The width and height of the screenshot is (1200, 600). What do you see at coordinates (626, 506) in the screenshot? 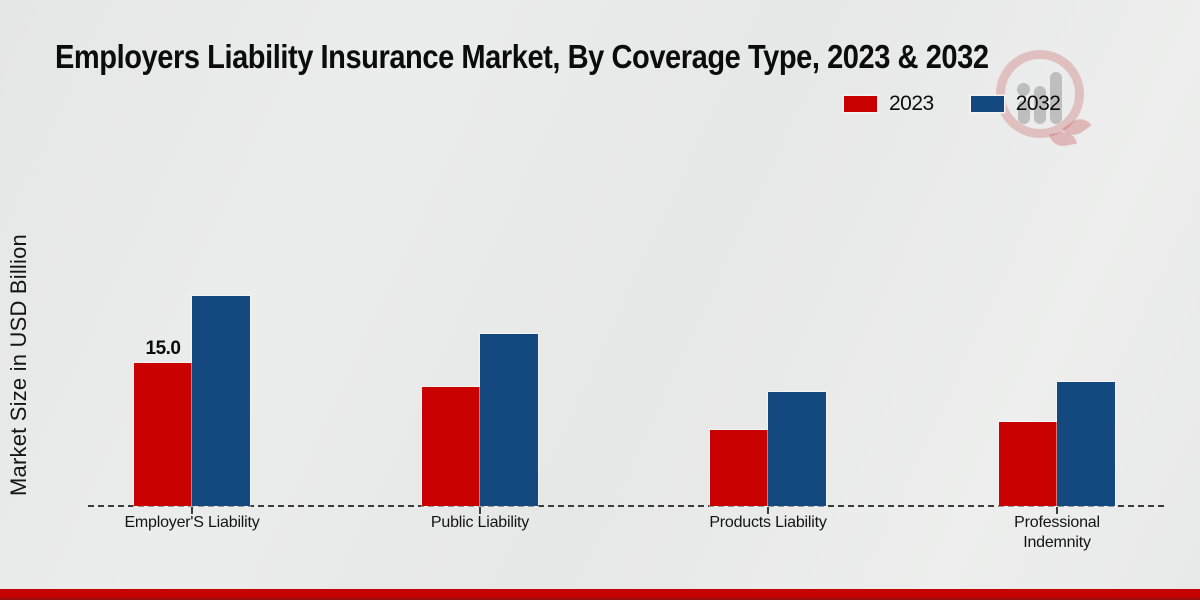
I see `x-axis-baseline` at bounding box center [626, 506].